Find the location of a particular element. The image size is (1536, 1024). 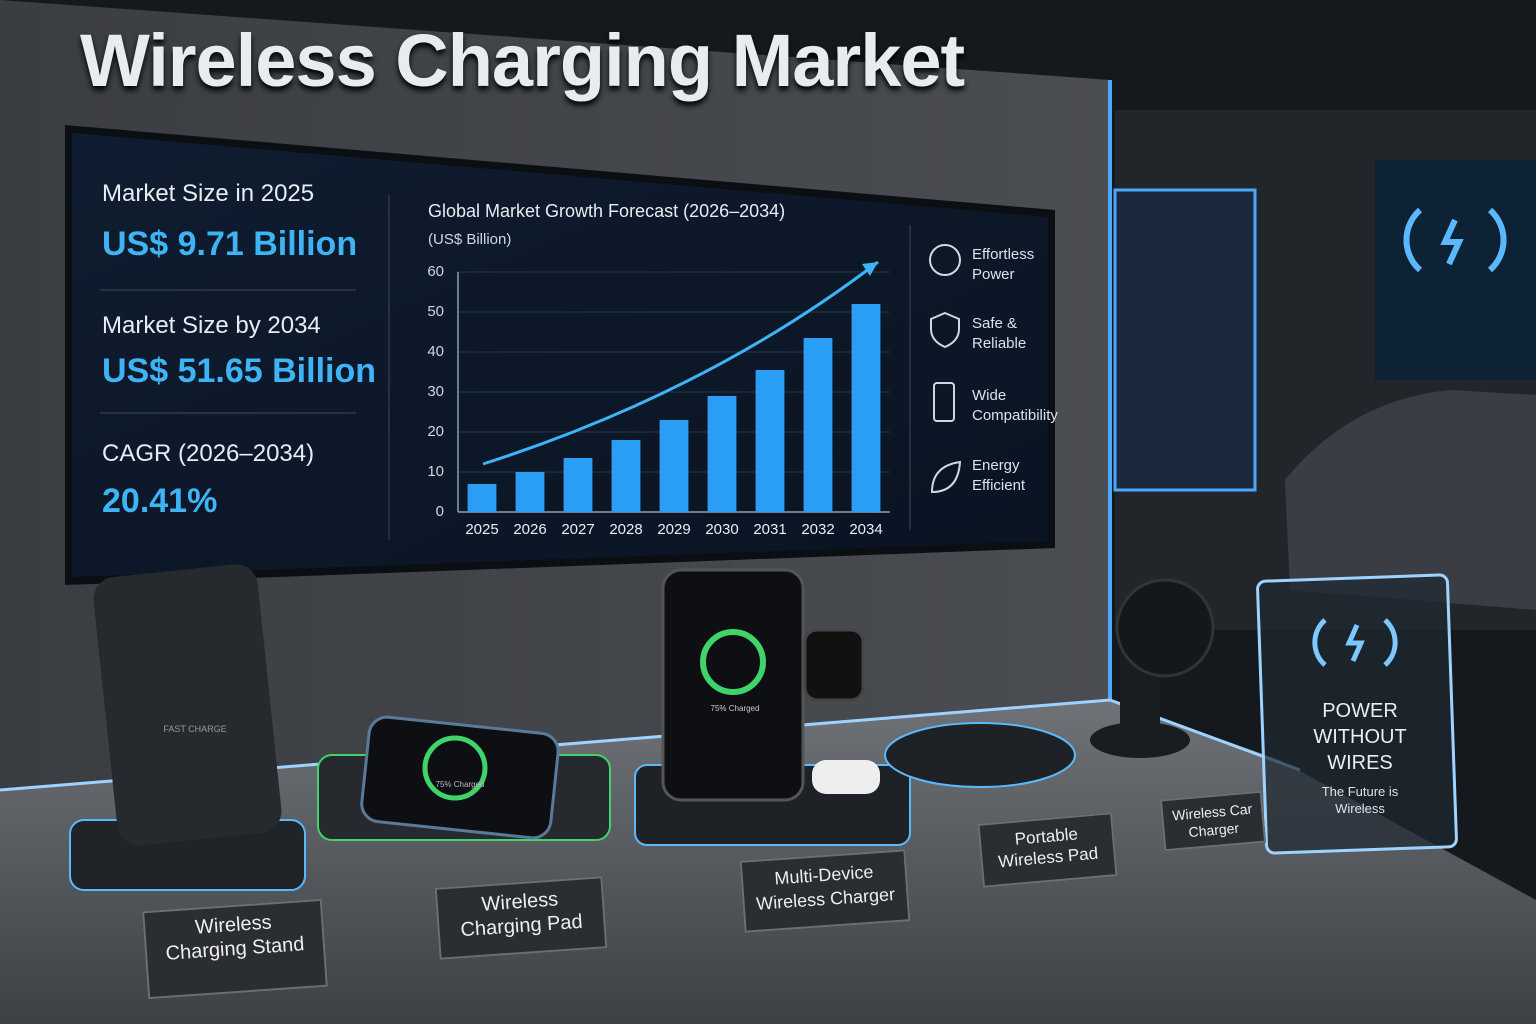

stat-label: Market Size by 2034 is located at coordinates (211, 325).